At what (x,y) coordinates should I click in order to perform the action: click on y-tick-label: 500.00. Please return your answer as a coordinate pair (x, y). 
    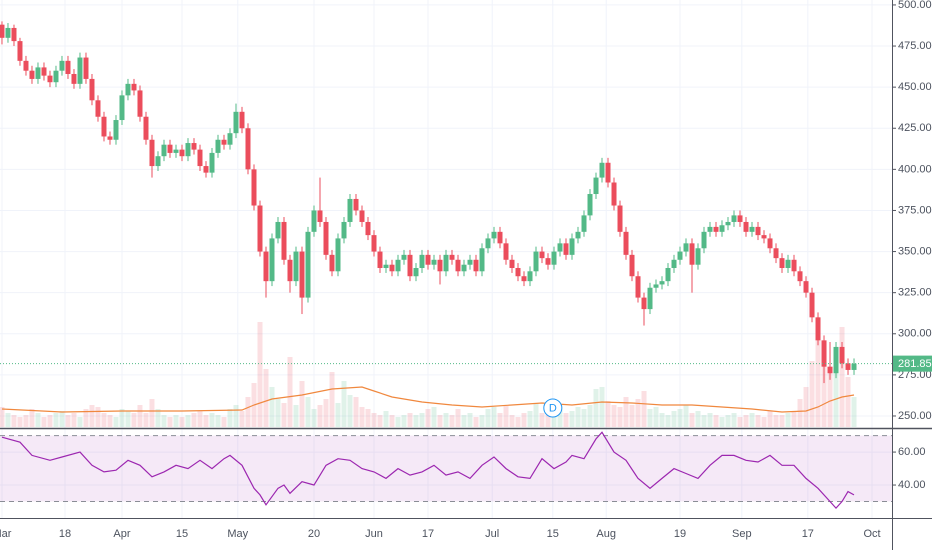
    Looking at the image, I should click on (915, 5).